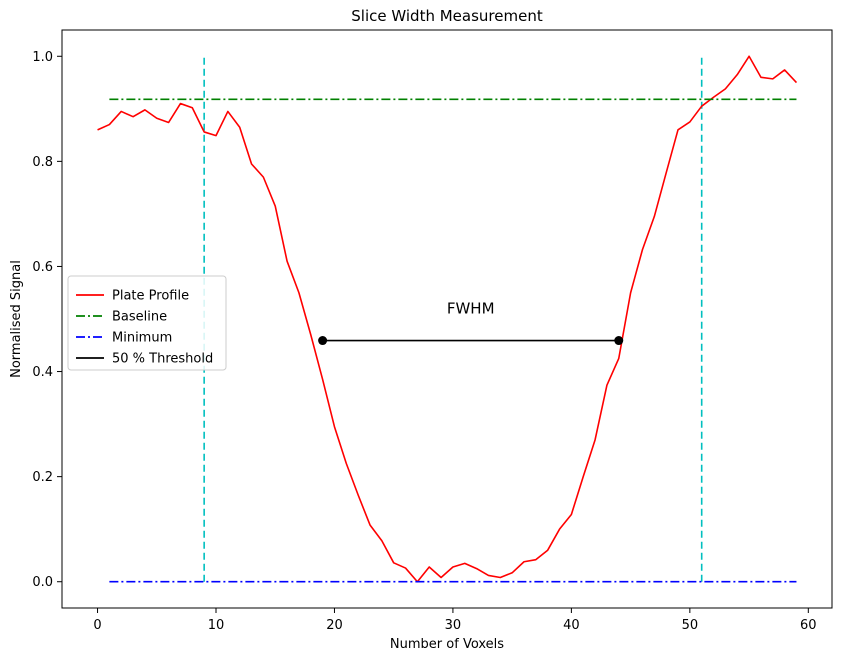 This screenshot has width=846, height=661. Describe the element at coordinates (571, 625) in the screenshot. I see `x-tick-label: 40` at that location.